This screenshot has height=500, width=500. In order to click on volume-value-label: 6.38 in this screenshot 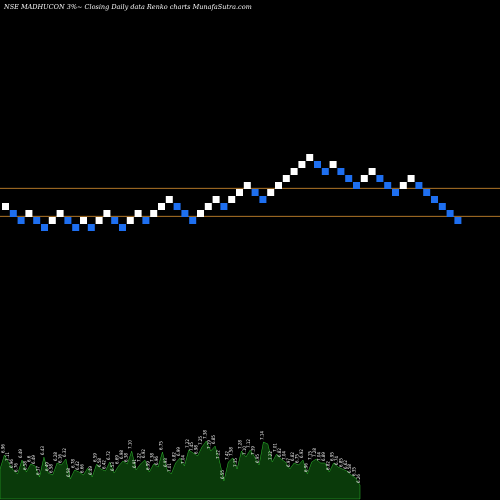, I will do `click(125, 457)`.